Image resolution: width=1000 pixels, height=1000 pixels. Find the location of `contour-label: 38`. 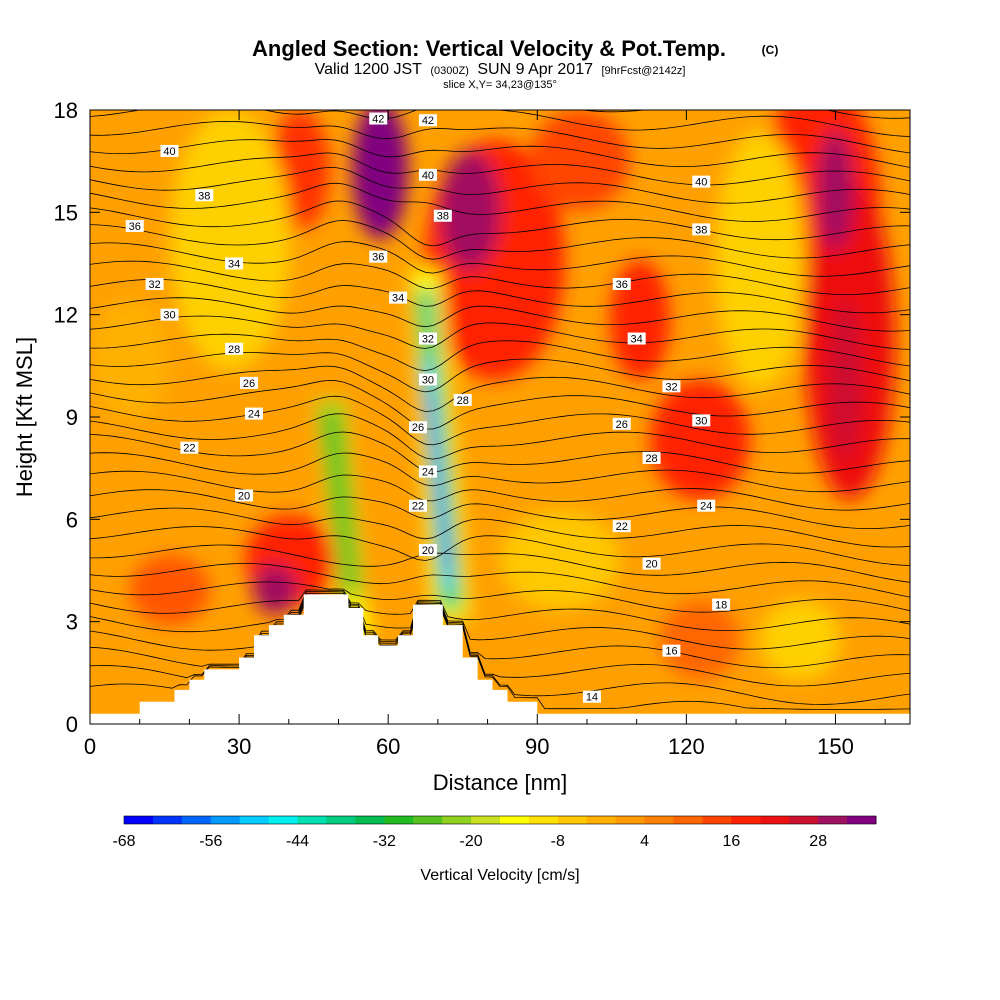

contour-label: 38 is located at coordinates (442, 216).